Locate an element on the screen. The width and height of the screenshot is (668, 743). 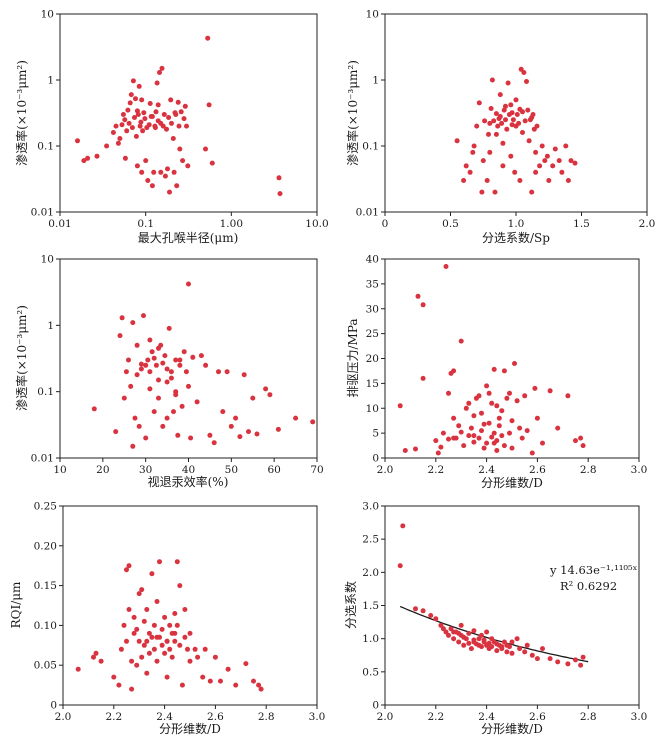
data-points is located at coordinates (169, 625).